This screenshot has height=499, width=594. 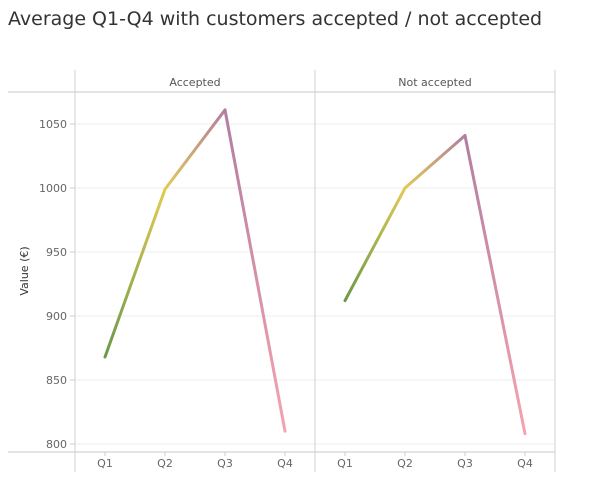 I want to click on panel-header-layer: Accepted Not accepted, so click(x=320, y=82).